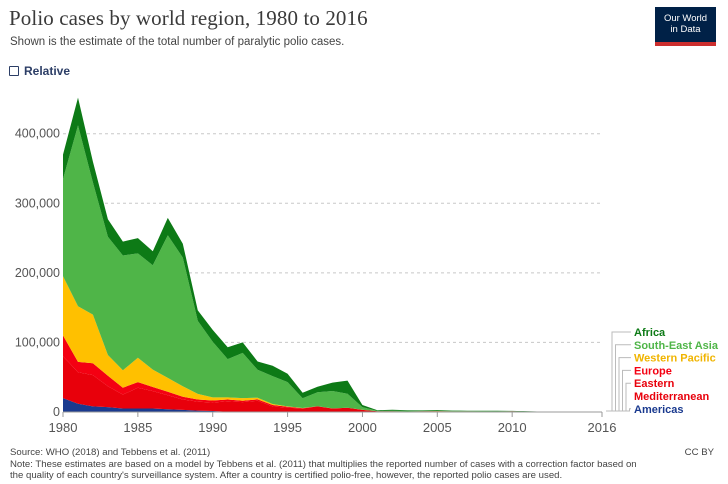 This screenshot has height=484, width=728. Describe the element at coordinates (63, 427) in the screenshot. I see `x-tick-label: 1980` at that location.